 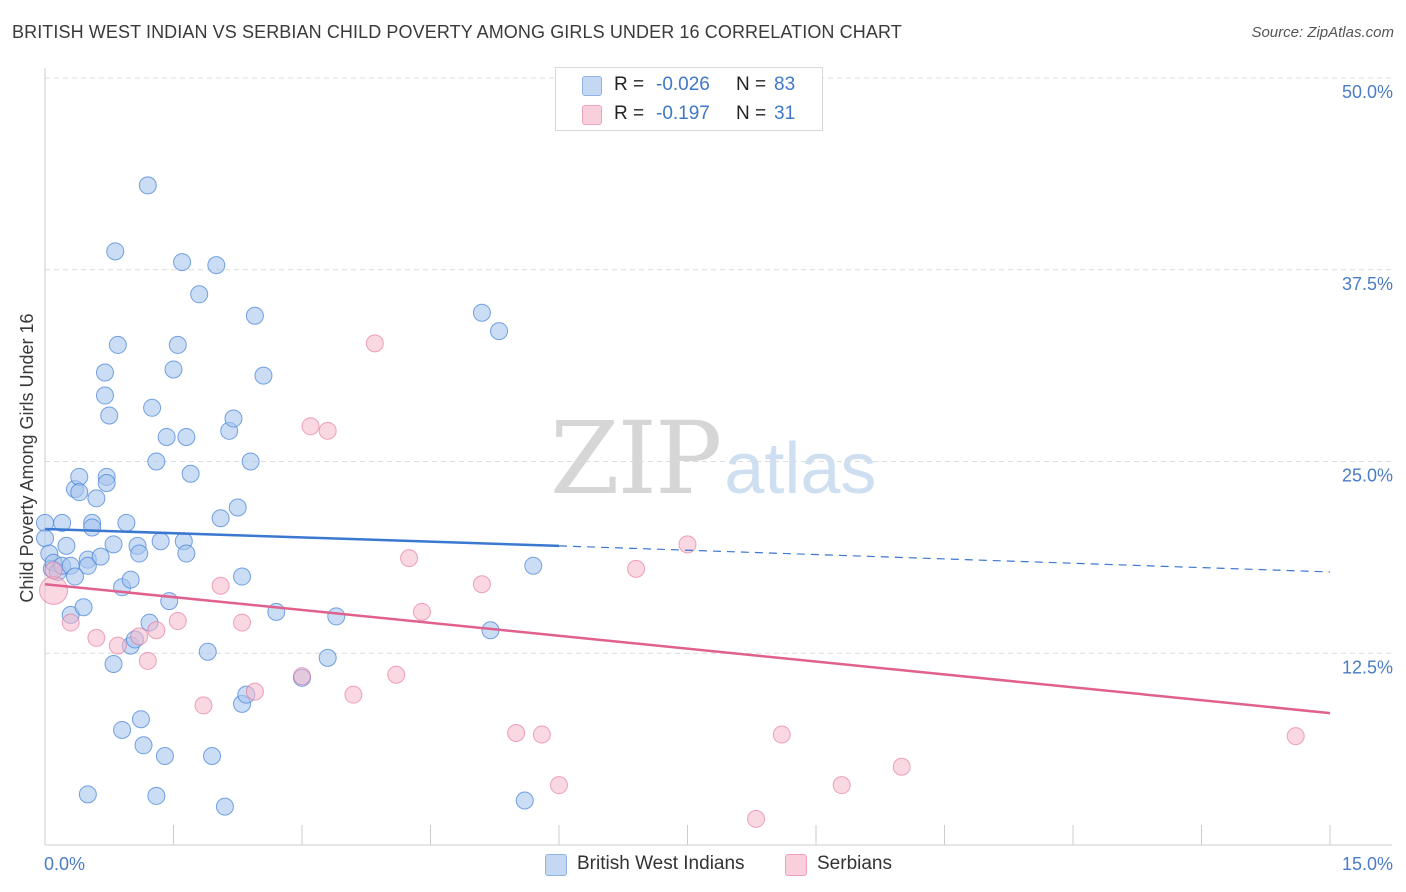 What do you see at coordinates (687, 648) in the screenshot?
I see `trend-serbians` at bounding box center [687, 648].